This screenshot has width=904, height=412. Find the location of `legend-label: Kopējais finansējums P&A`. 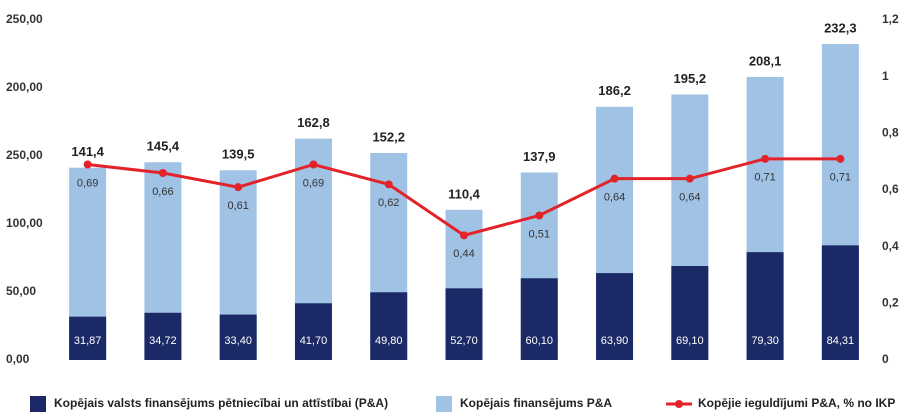

legend-label: Kopējais finansējums P&A is located at coordinates (536, 403).